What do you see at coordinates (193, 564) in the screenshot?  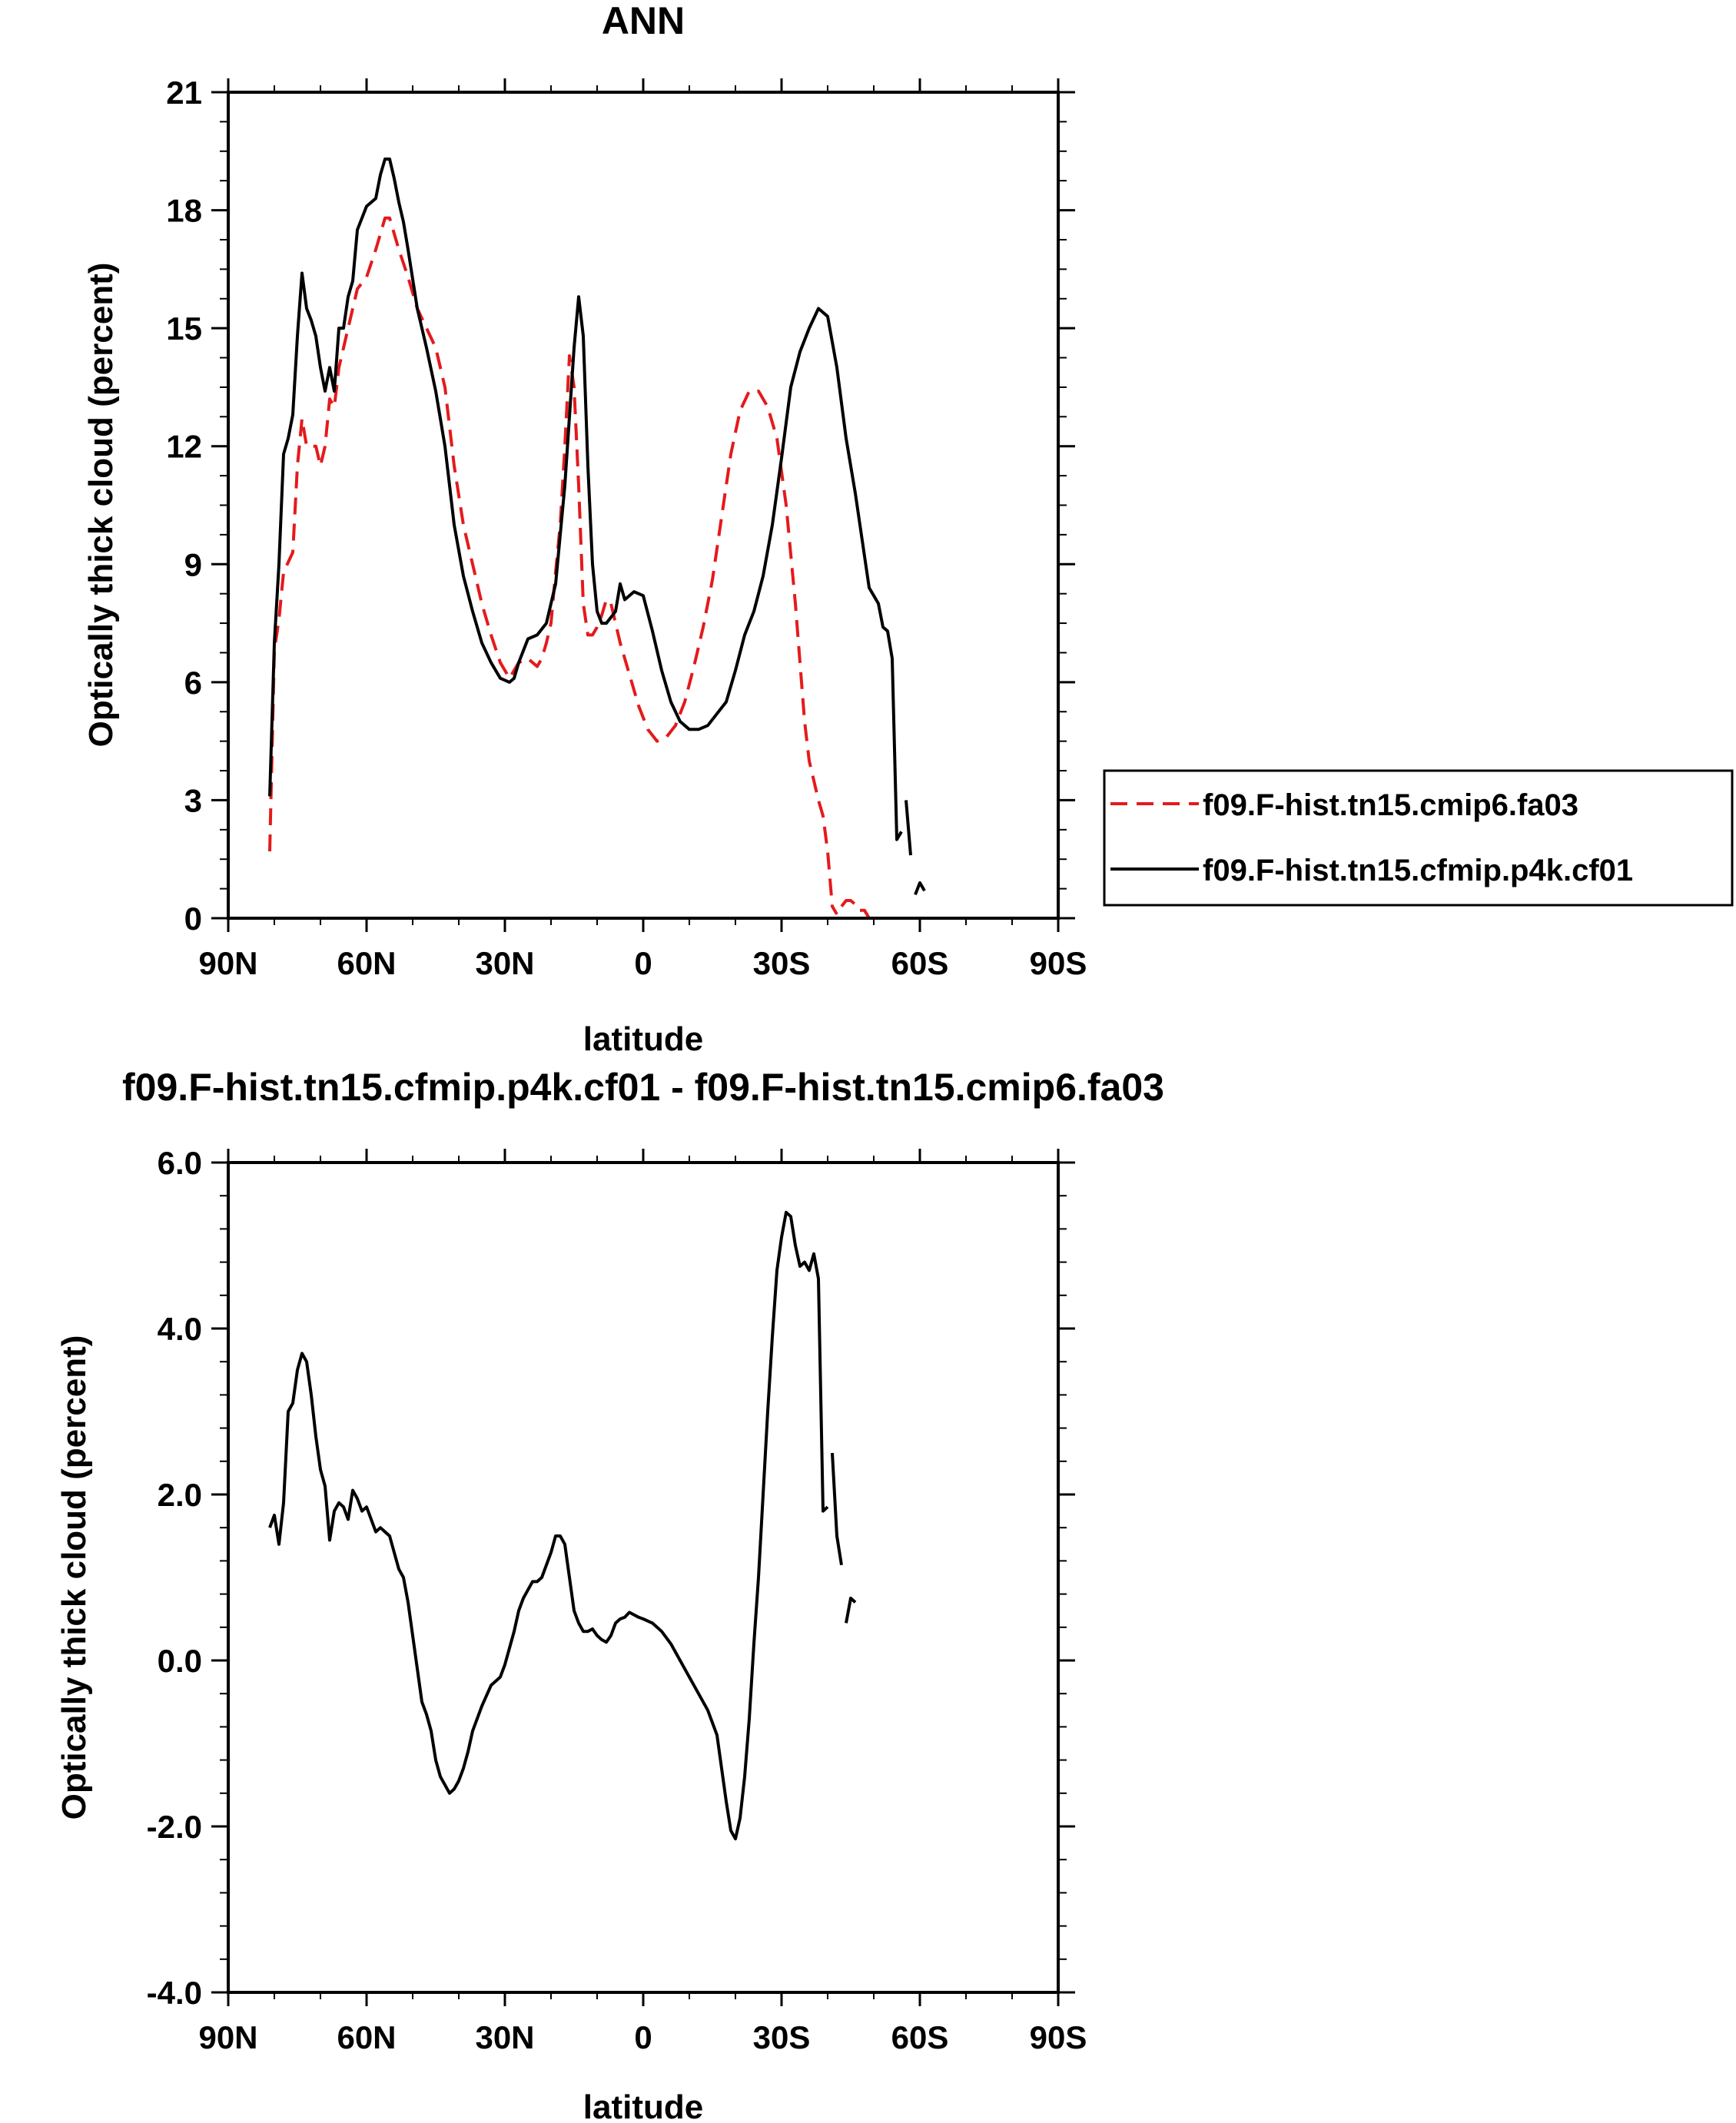 I see `y-tick-label: 9` at bounding box center [193, 564].